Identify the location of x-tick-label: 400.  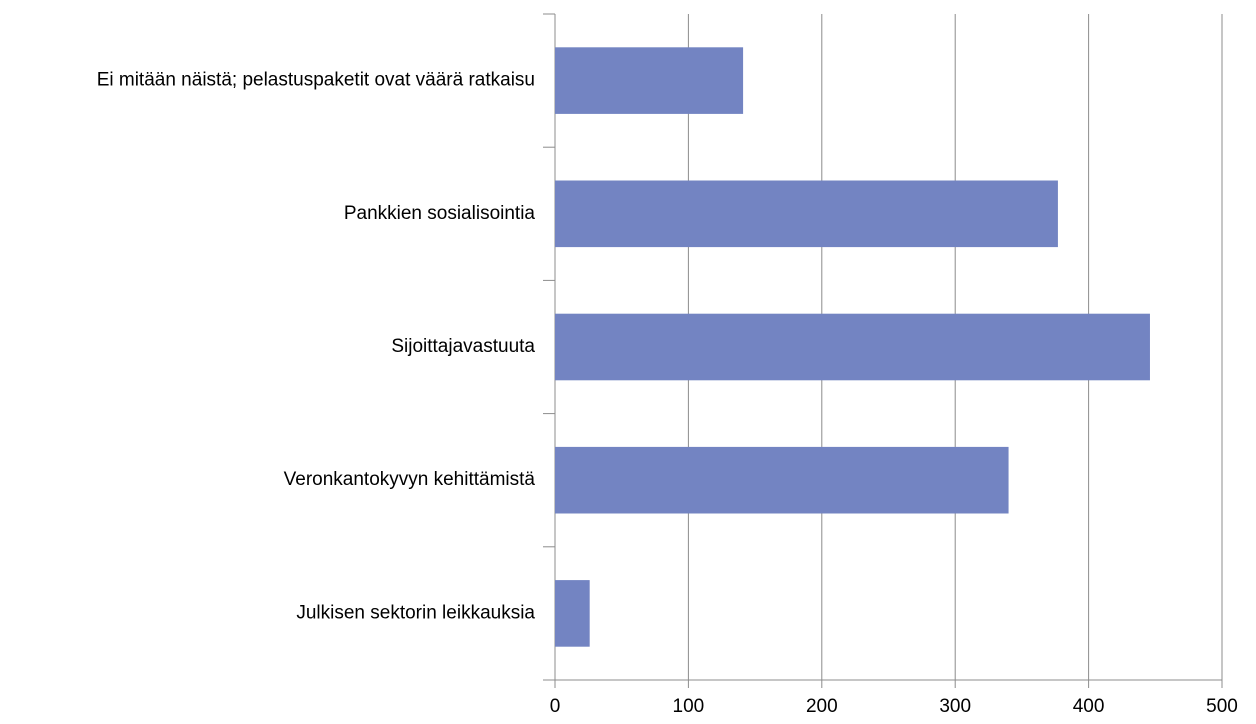
(1089, 706).